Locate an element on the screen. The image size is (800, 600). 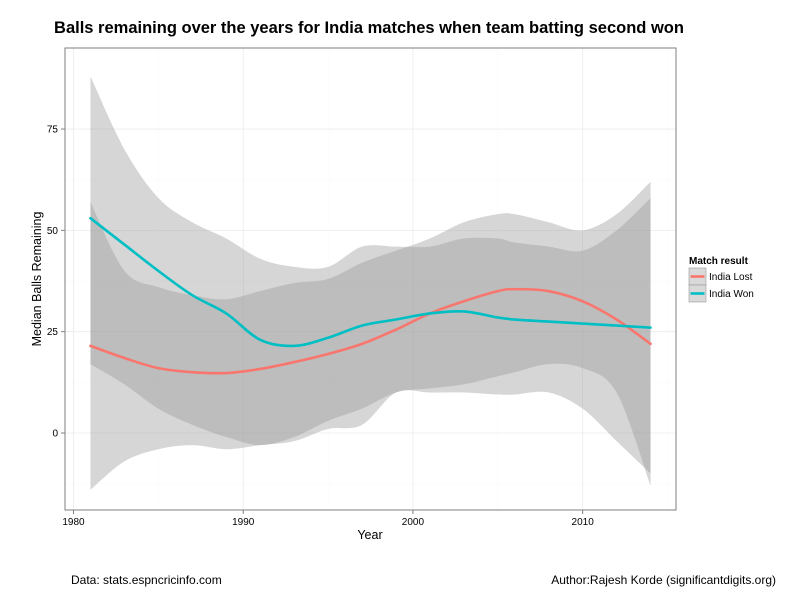
y-tick-label: 75 is located at coordinates (53, 130).